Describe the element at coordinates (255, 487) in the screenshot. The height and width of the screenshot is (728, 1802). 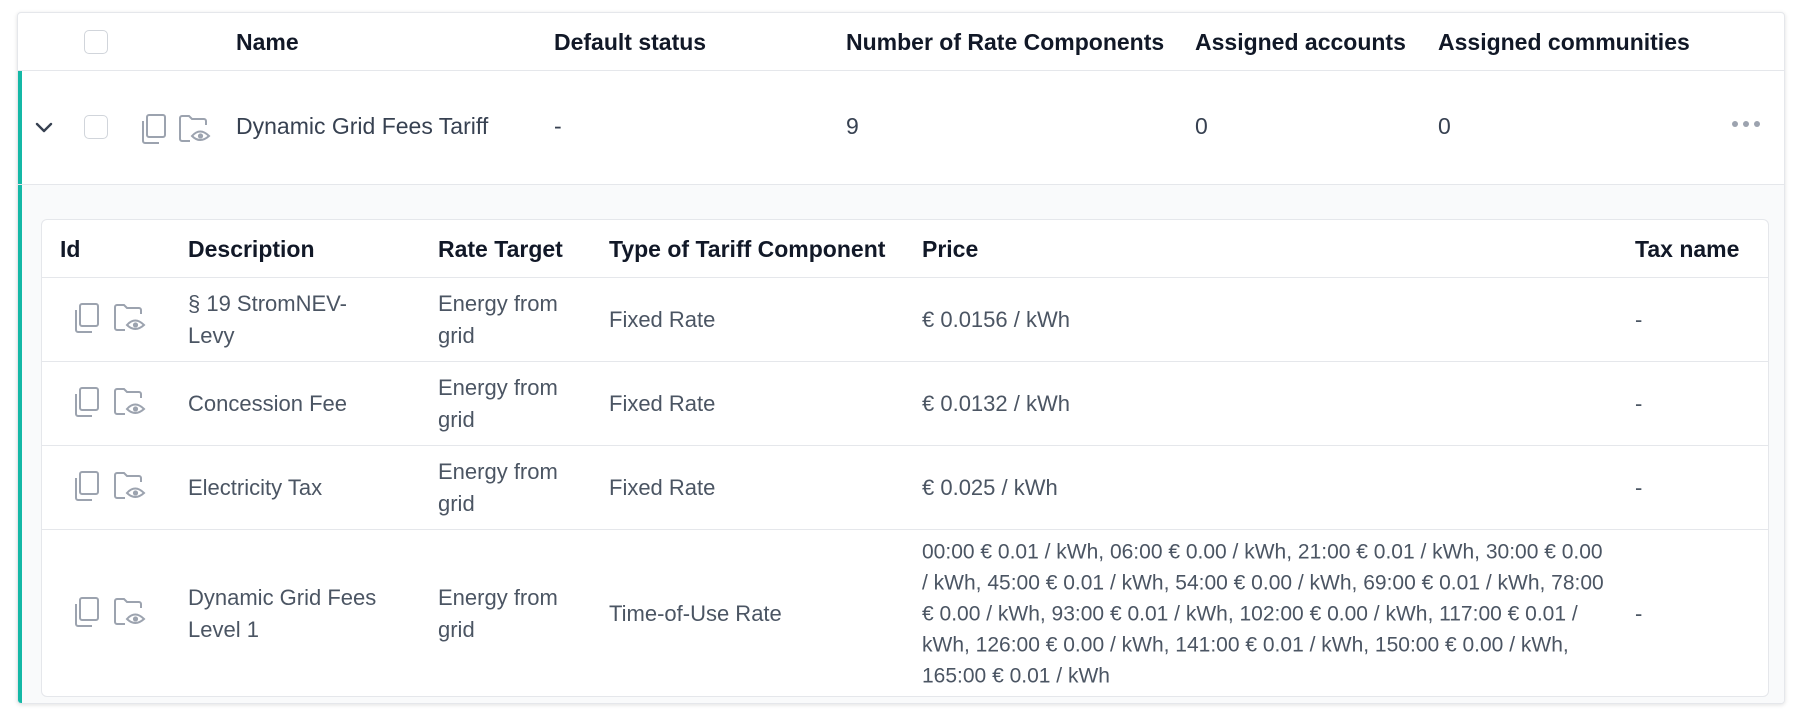
I see `component-description: Electricity Tax` at that location.